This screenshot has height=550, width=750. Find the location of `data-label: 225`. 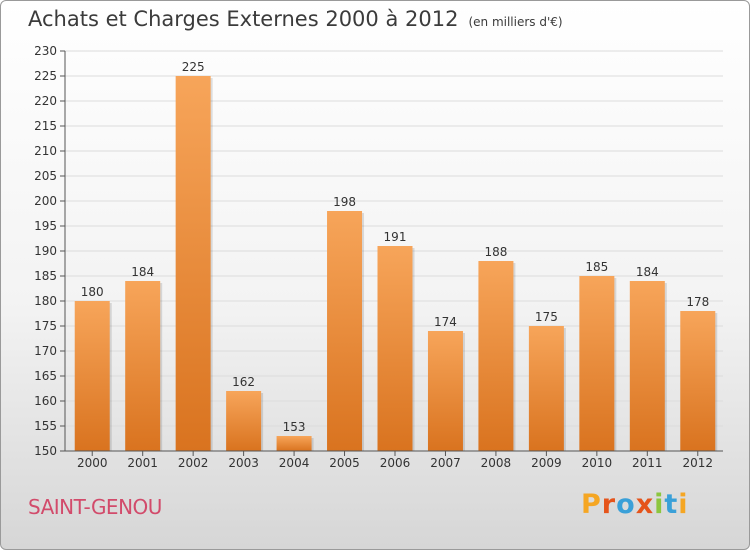

data-label: 225 is located at coordinates (193, 67).